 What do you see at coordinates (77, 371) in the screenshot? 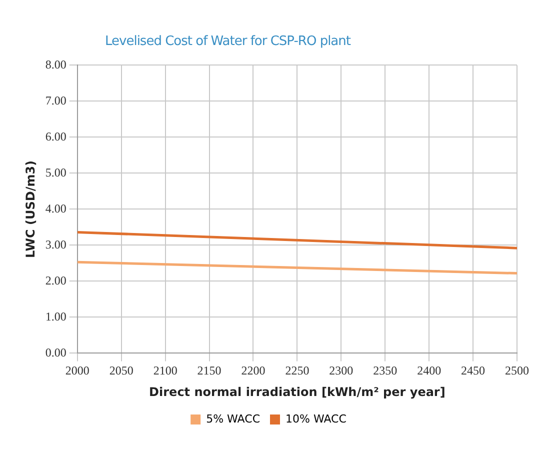
I see `x-tick-label: 2000` at bounding box center [77, 371].